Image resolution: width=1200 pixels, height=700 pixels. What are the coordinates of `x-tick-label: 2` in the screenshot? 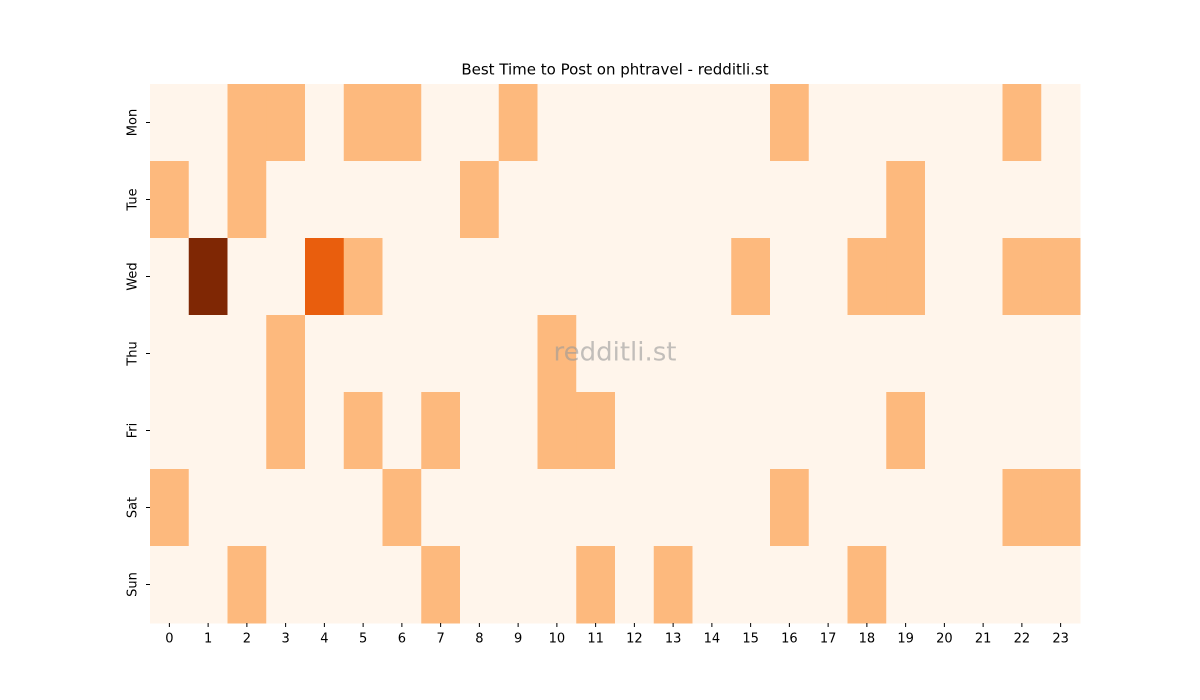 It's located at (247, 639).